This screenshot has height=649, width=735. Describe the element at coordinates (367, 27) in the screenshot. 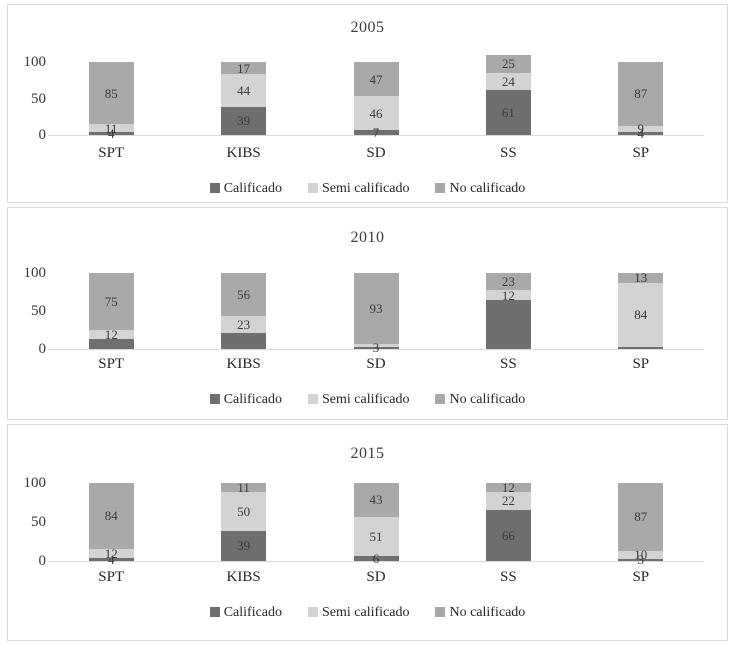

I see `chart-title: 2005` at that location.